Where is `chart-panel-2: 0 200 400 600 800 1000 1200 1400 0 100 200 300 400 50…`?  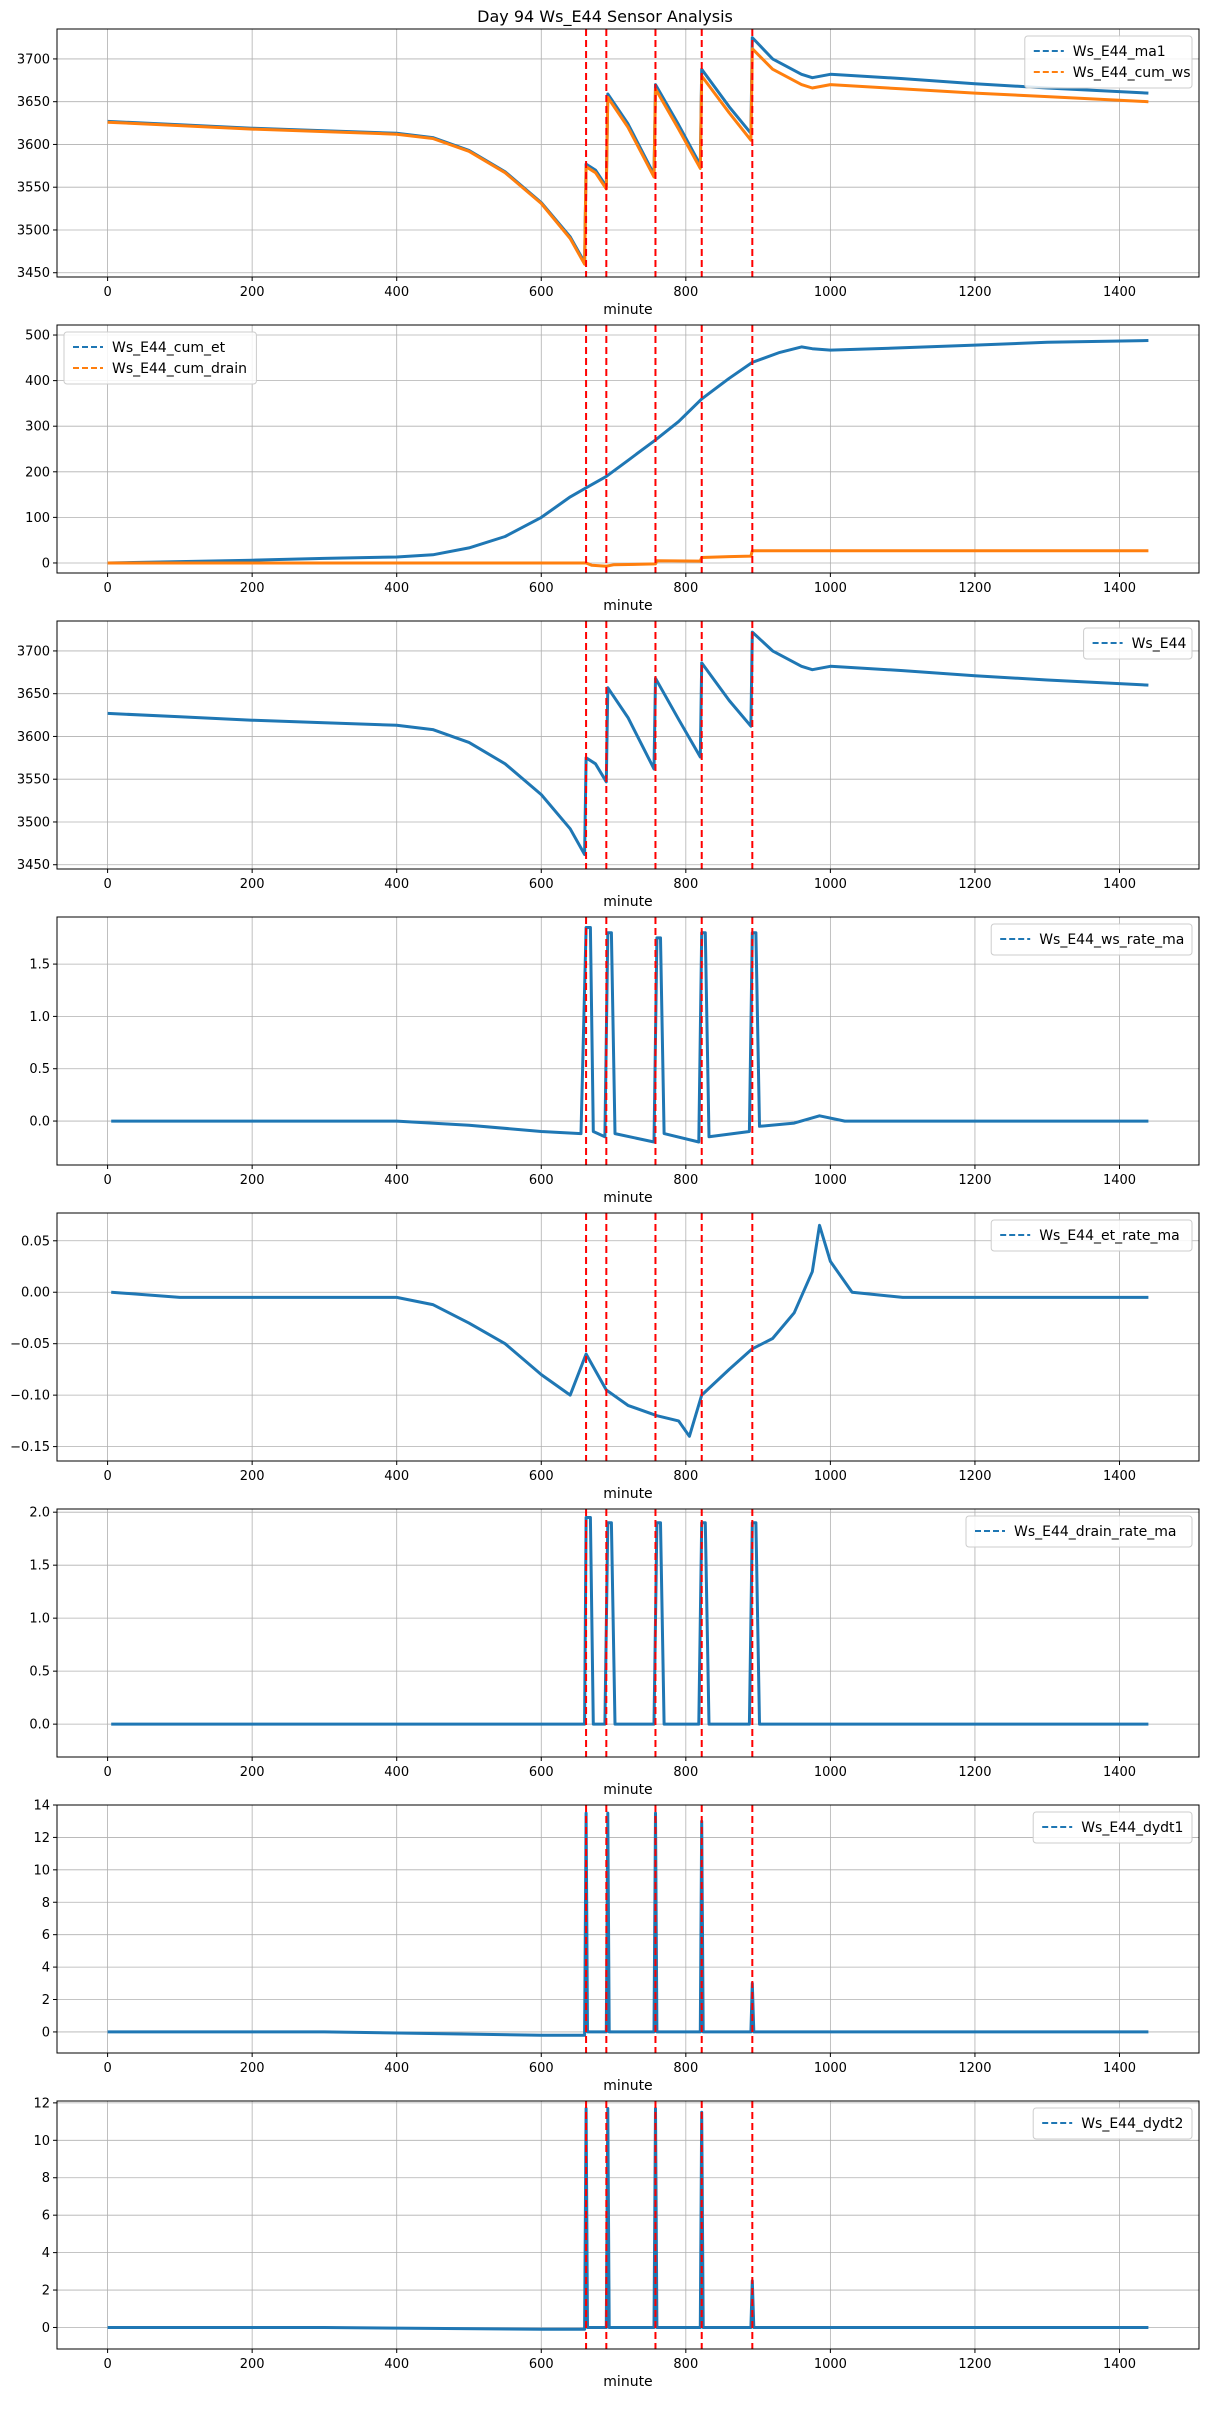
chart-panel-2: 0 200 400 600 800 1000 1200 1400 0 100 200 300 400 50… is located at coordinates (612, 469).